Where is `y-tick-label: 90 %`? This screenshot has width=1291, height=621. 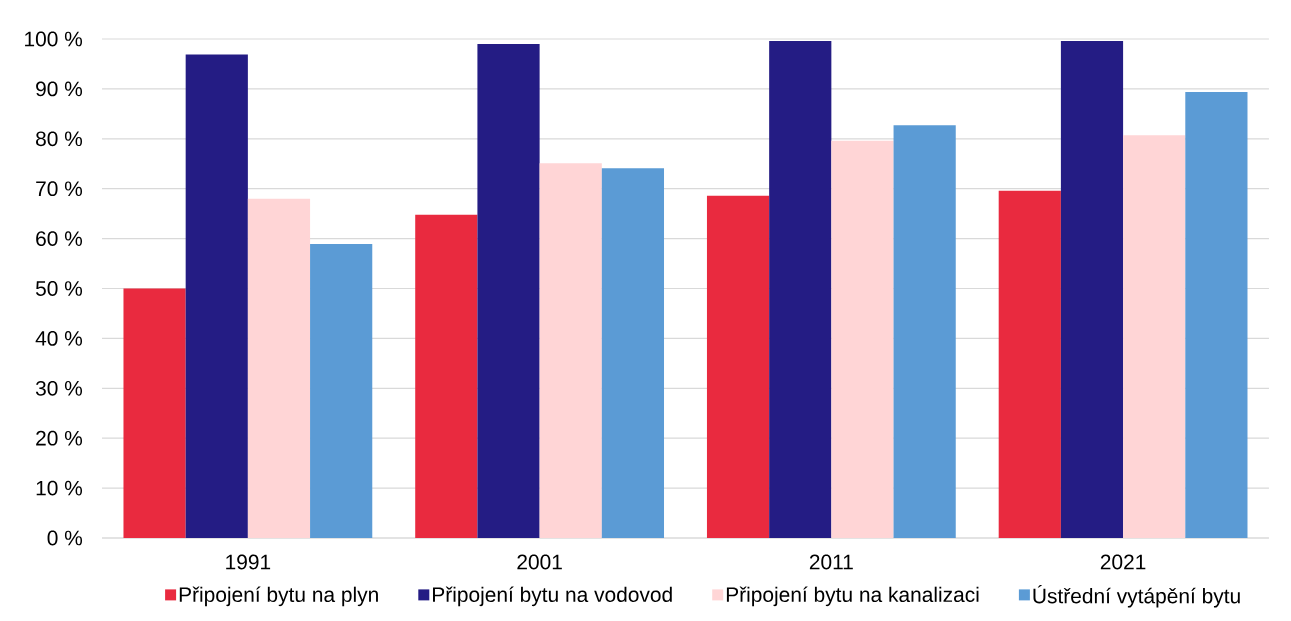 y-tick-label: 90 % is located at coordinates (59, 89).